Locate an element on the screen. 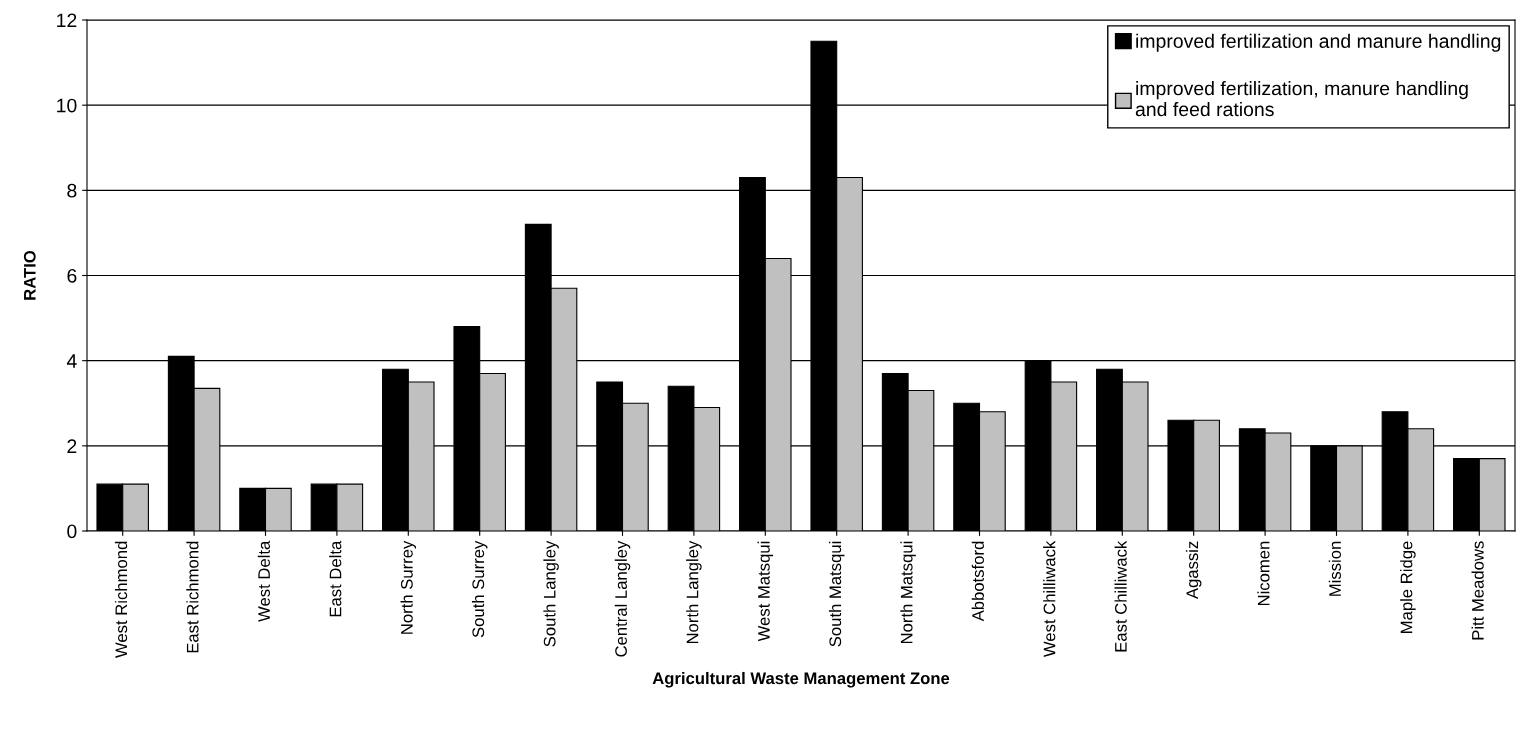 The height and width of the screenshot is (732, 1537). x-tick-label: West Delta is located at coordinates (263, 581).